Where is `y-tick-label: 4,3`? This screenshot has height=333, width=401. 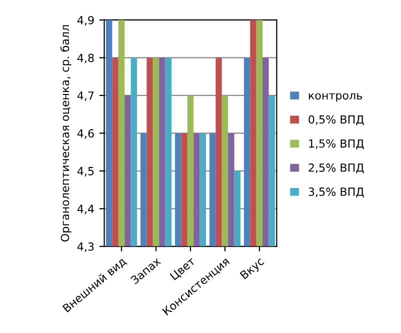 y-tick-label: 4,3 is located at coordinates (85, 247).